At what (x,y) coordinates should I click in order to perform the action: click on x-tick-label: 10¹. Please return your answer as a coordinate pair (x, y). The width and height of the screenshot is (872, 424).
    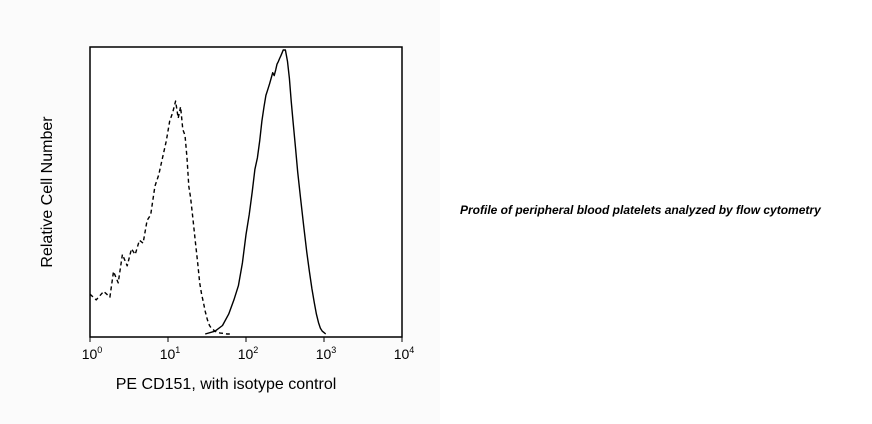
    Looking at the image, I should click on (170, 353).